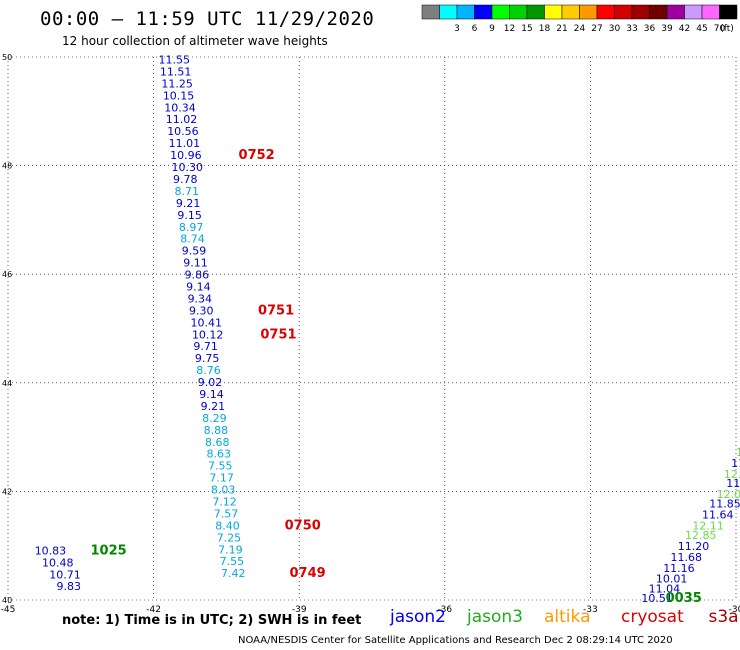 This screenshot has width=740, height=650. I want to click on lat-tick-label: 50, so click(7, 57).